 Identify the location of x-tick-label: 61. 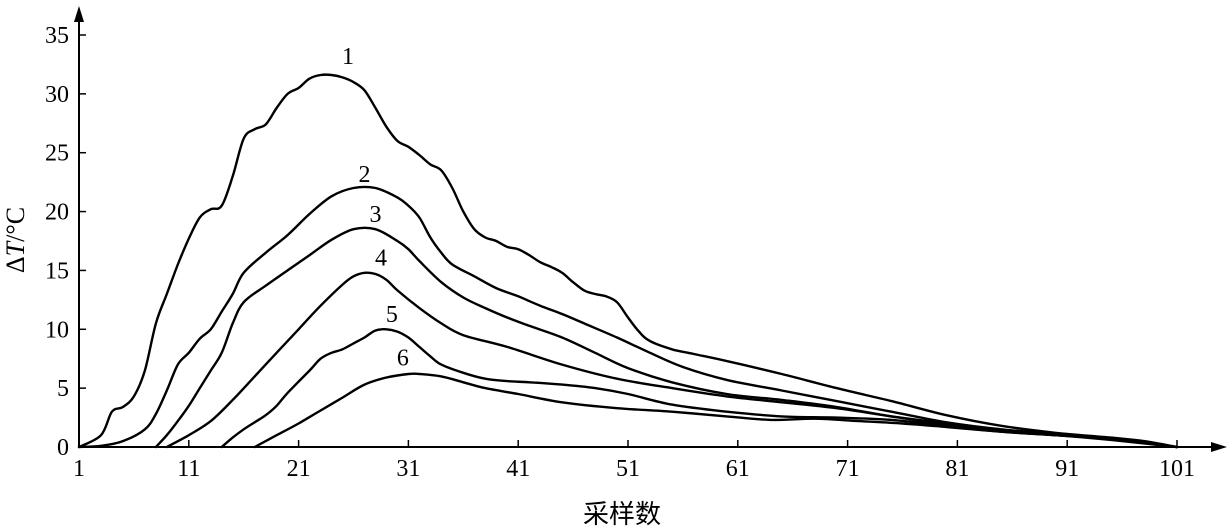
(738, 469).